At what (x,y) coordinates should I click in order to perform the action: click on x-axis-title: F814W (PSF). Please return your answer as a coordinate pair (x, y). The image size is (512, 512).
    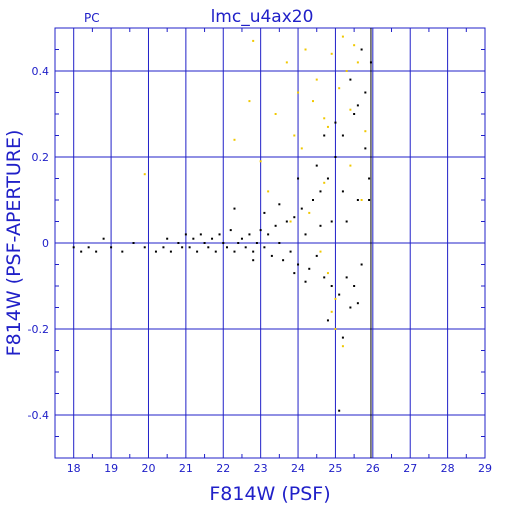
    Looking at the image, I should click on (269, 494).